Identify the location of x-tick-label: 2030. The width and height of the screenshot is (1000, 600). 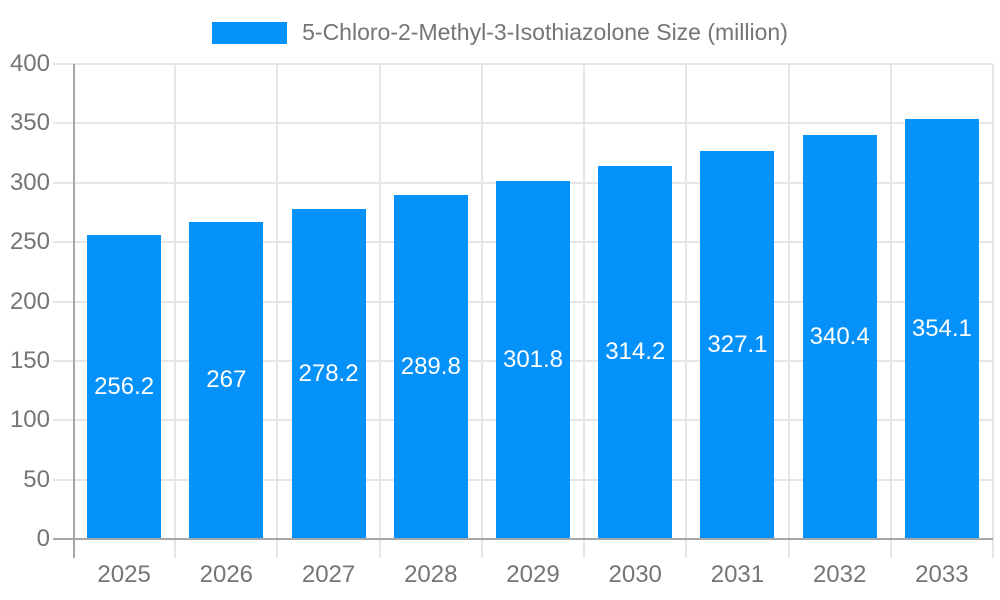
(635, 574).